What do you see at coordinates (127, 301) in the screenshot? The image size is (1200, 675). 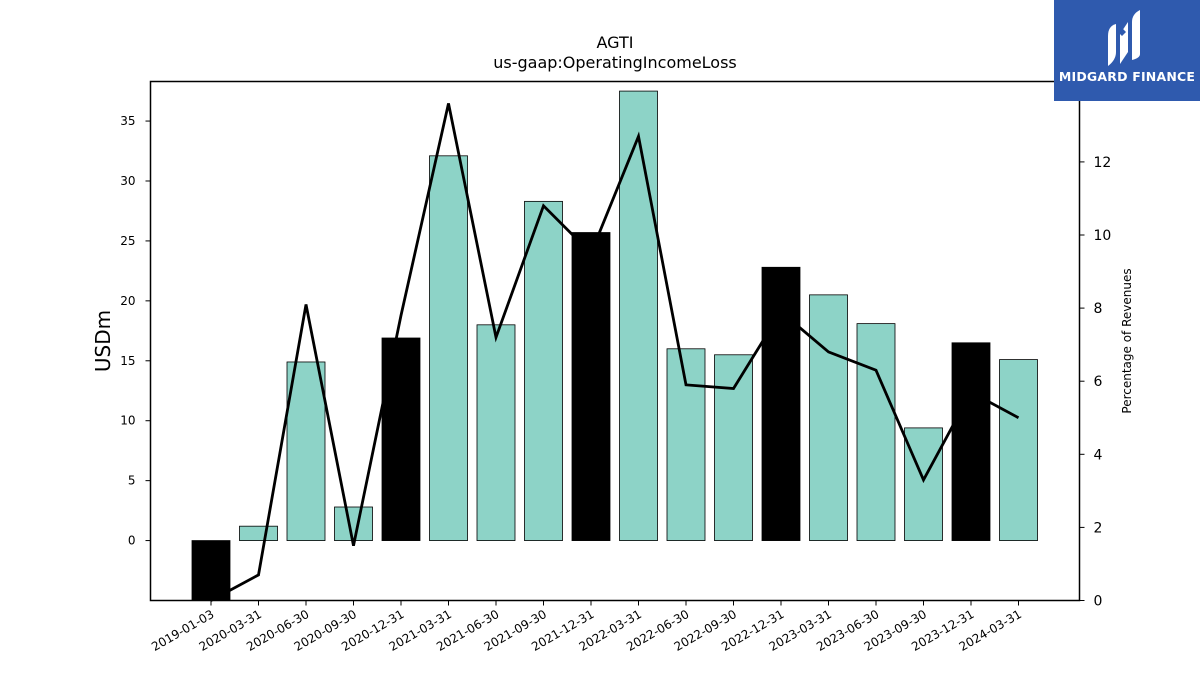 I see `y-tick-label: 20` at bounding box center [127, 301].